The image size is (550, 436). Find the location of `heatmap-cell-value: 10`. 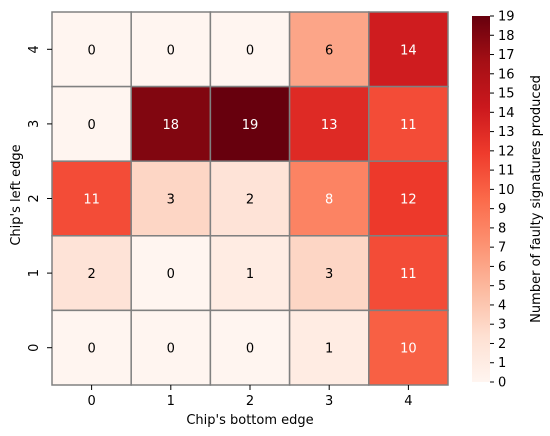

heatmap-cell-value: 10 is located at coordinates (408, 349).